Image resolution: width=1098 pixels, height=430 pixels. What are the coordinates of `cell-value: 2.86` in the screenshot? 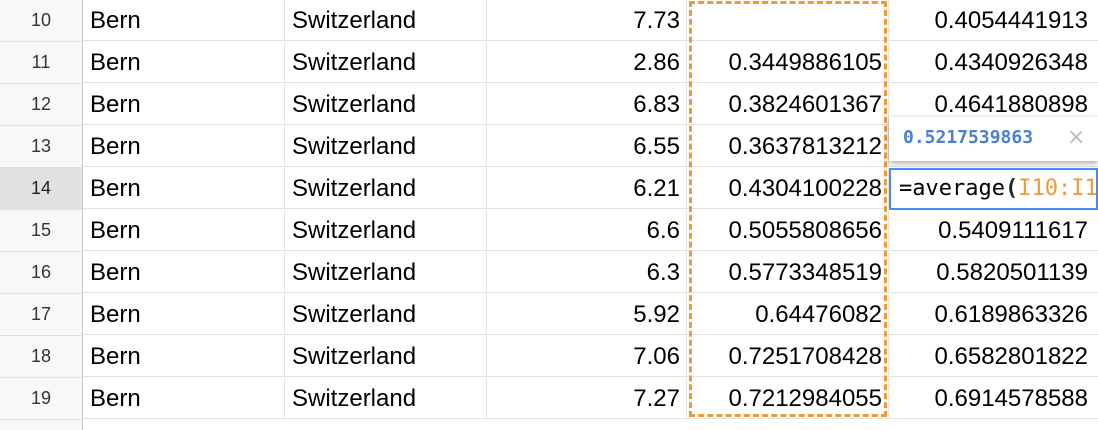 It's located at (587, 62).